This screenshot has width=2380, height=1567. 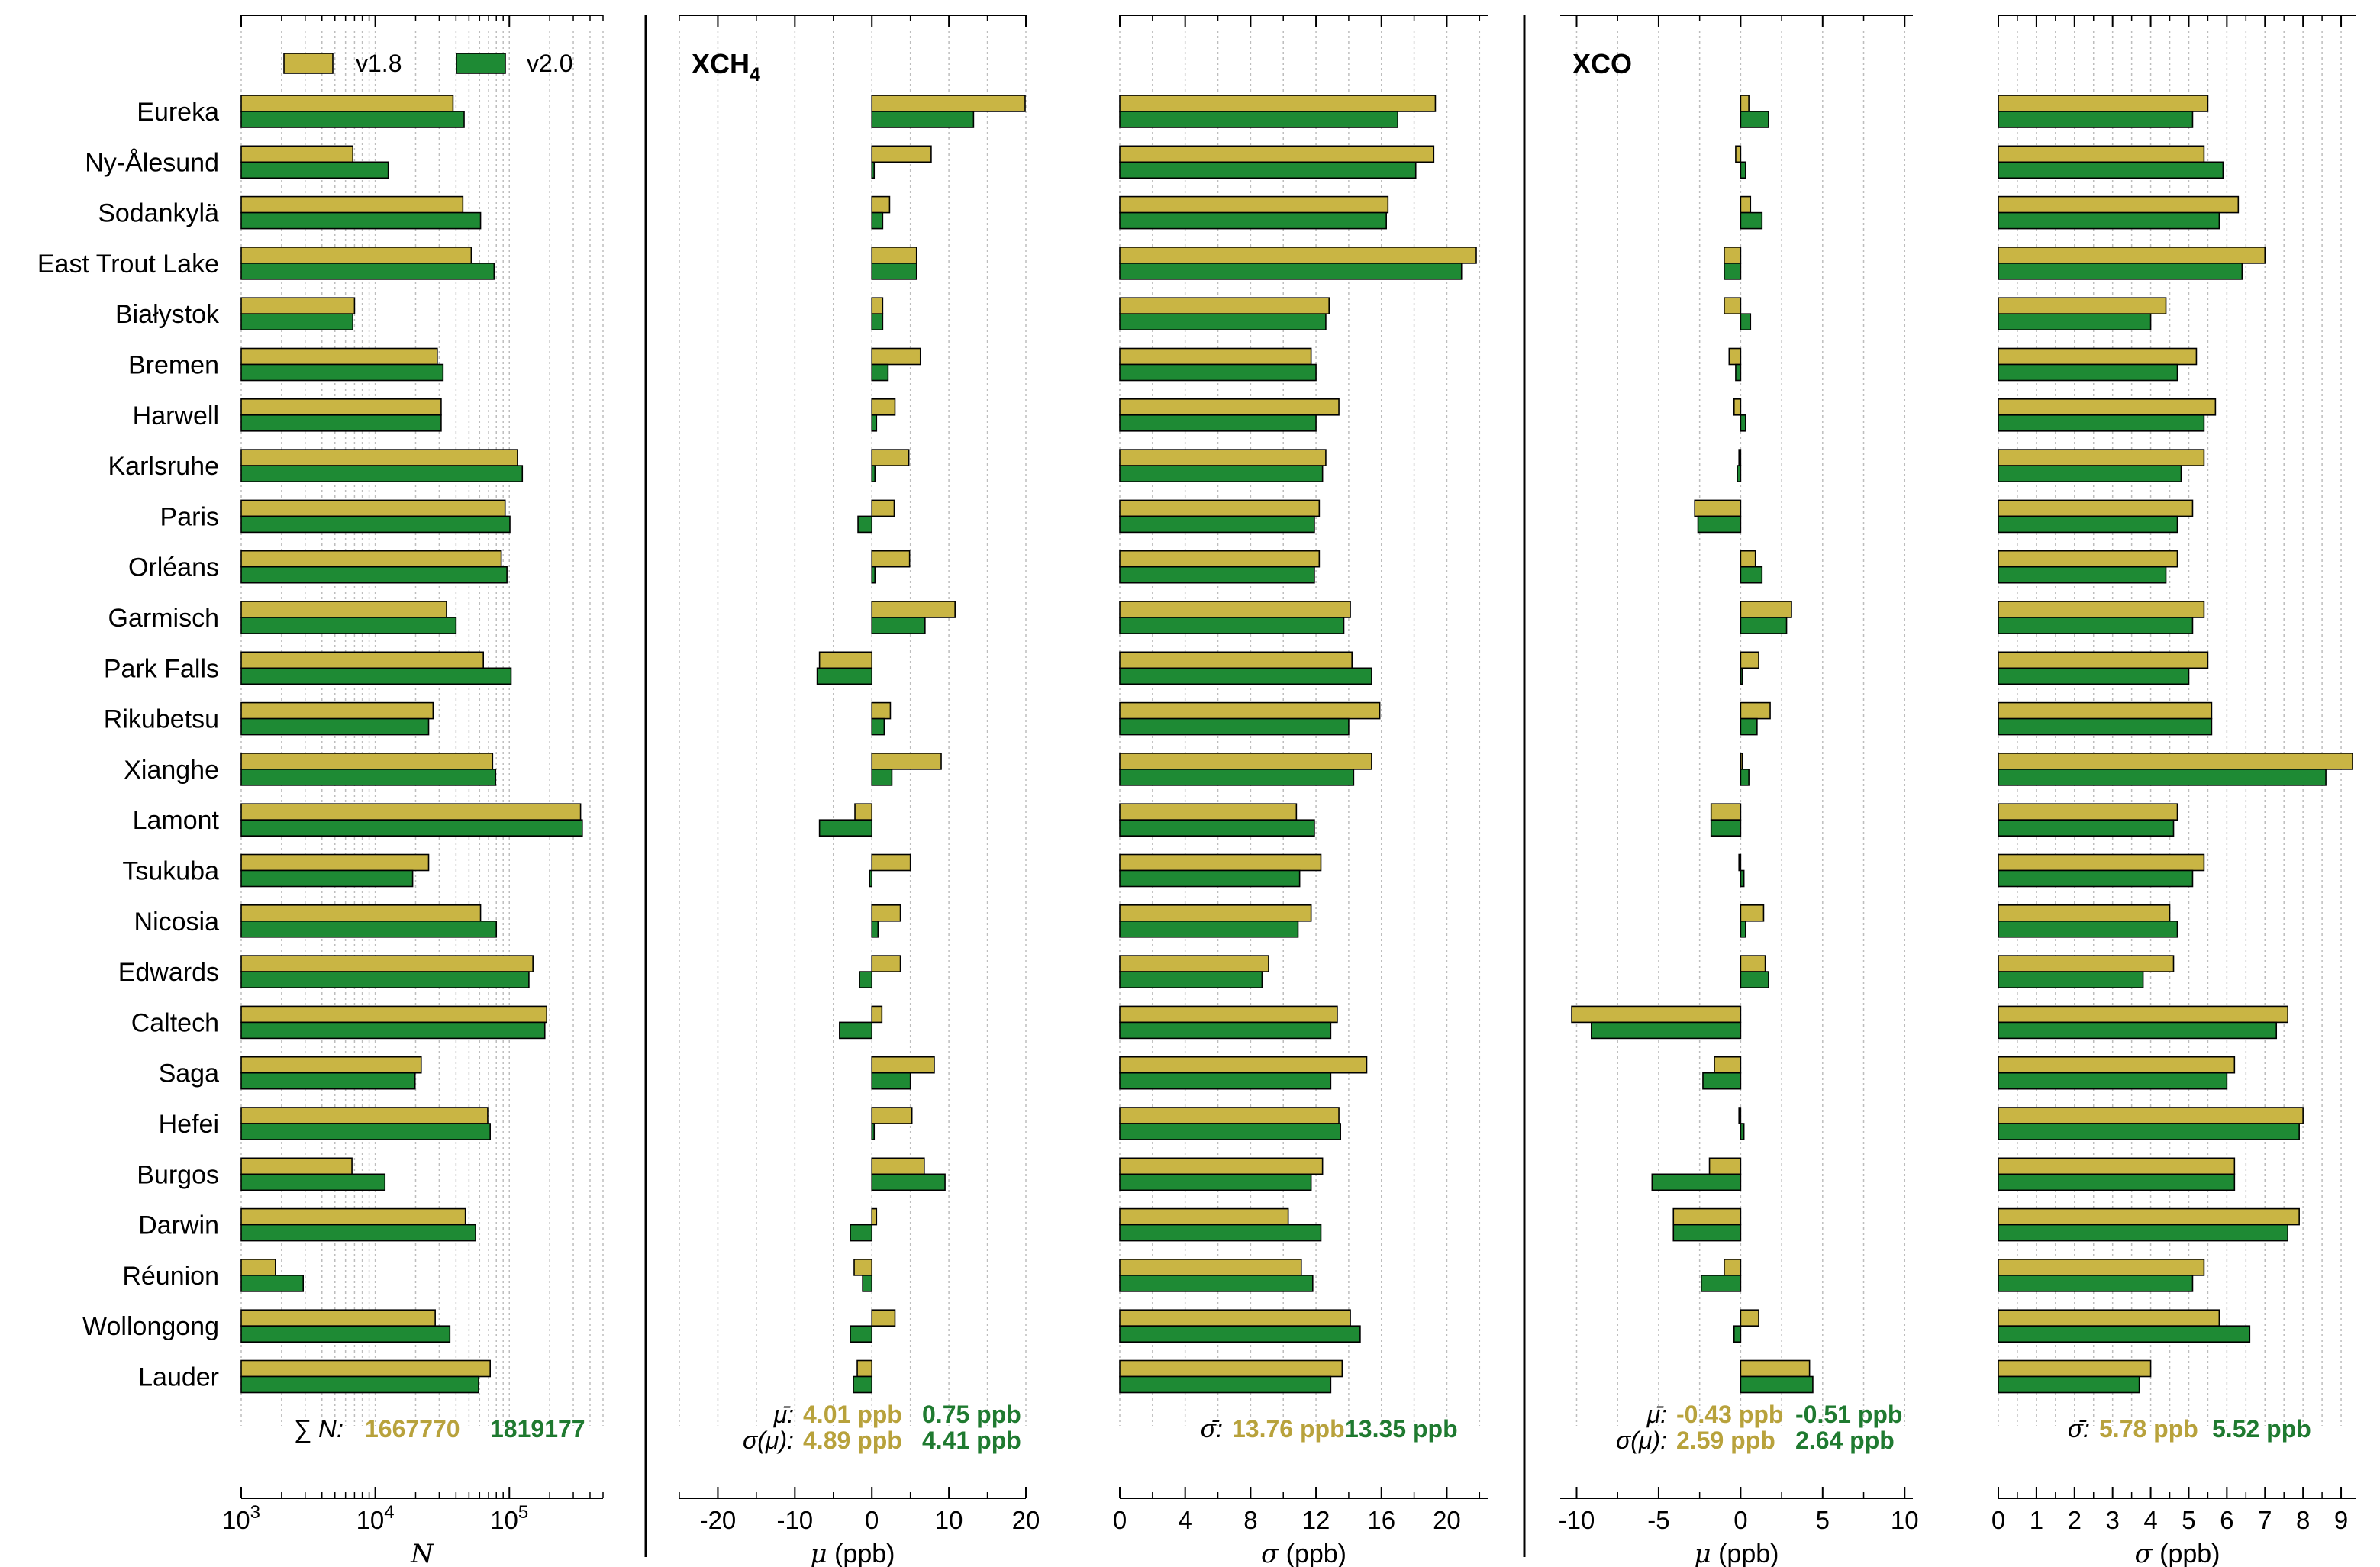 What do you see at coordinates (170, 1276) in the screenshot?
I see `station-label: Réunion` at bounding box center [170, 1276].